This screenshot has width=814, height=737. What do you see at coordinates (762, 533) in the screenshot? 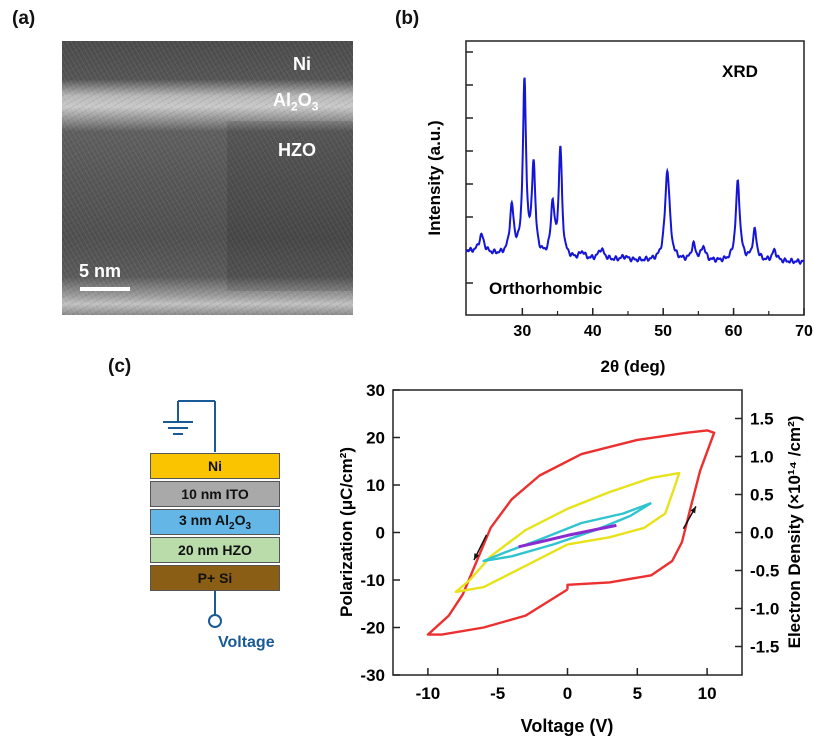
I see `pv-y2-tick-label: 0.0` at bounding box center [762, 533].